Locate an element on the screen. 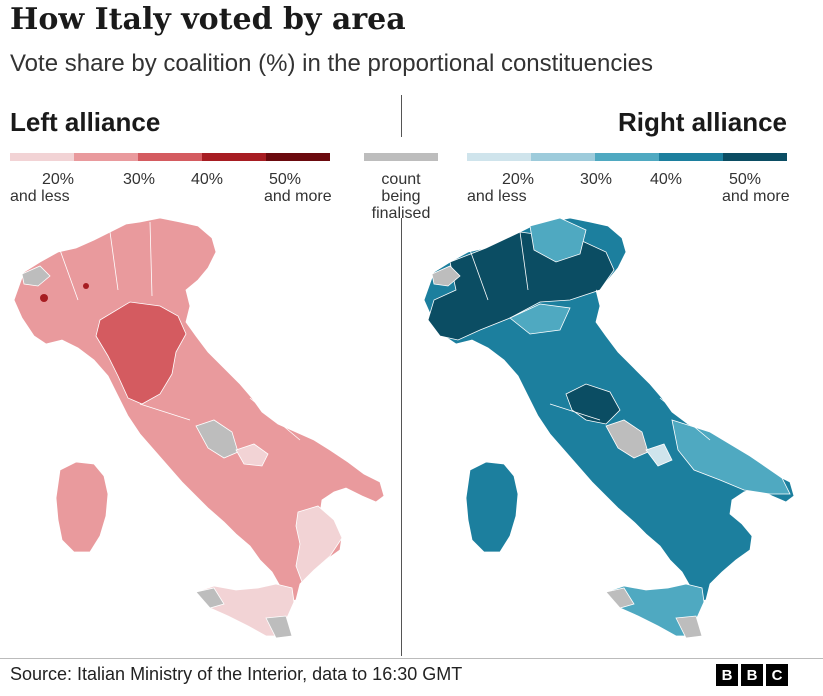 The width and height of the screenshot is (823, 696). left-legend-scale is located at coordinates (170, 157).